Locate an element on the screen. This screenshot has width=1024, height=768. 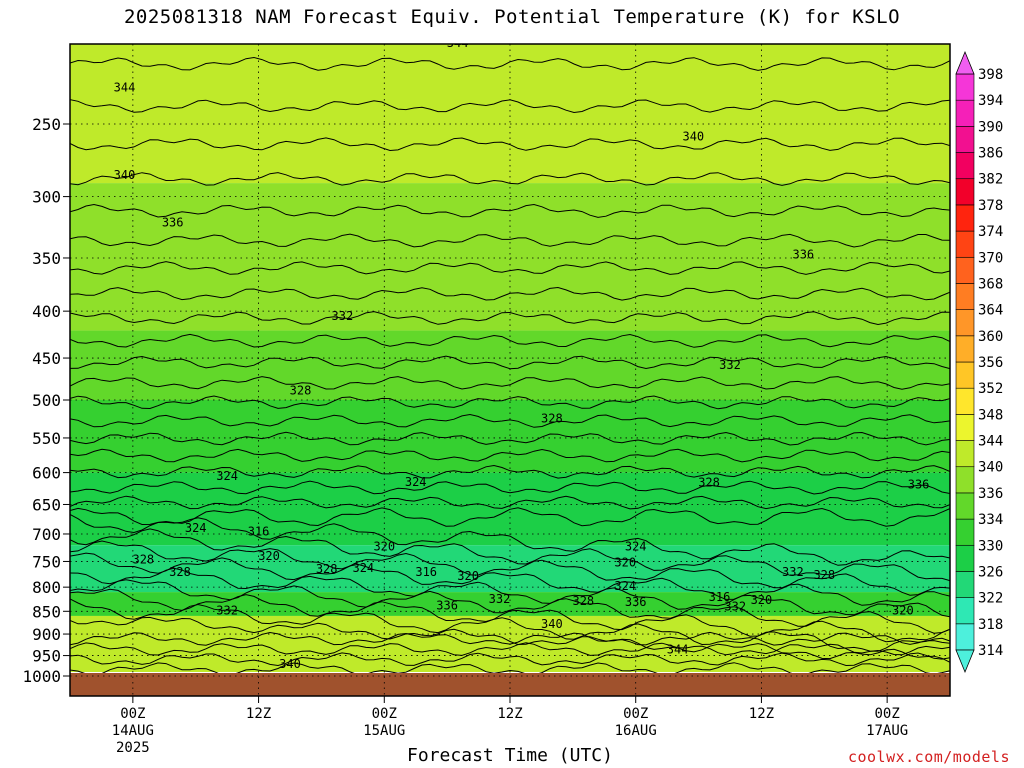
y-tick-label-500: 500 is located at coordinates (46, 400).